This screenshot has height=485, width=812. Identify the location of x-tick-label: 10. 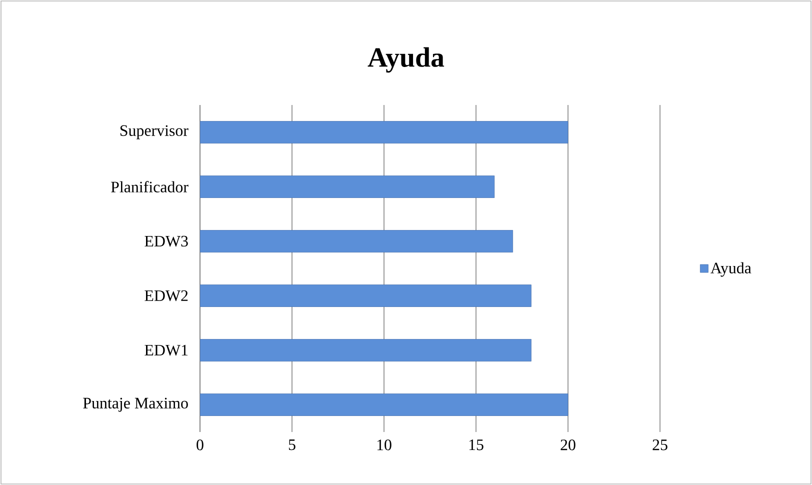
(384, 445).